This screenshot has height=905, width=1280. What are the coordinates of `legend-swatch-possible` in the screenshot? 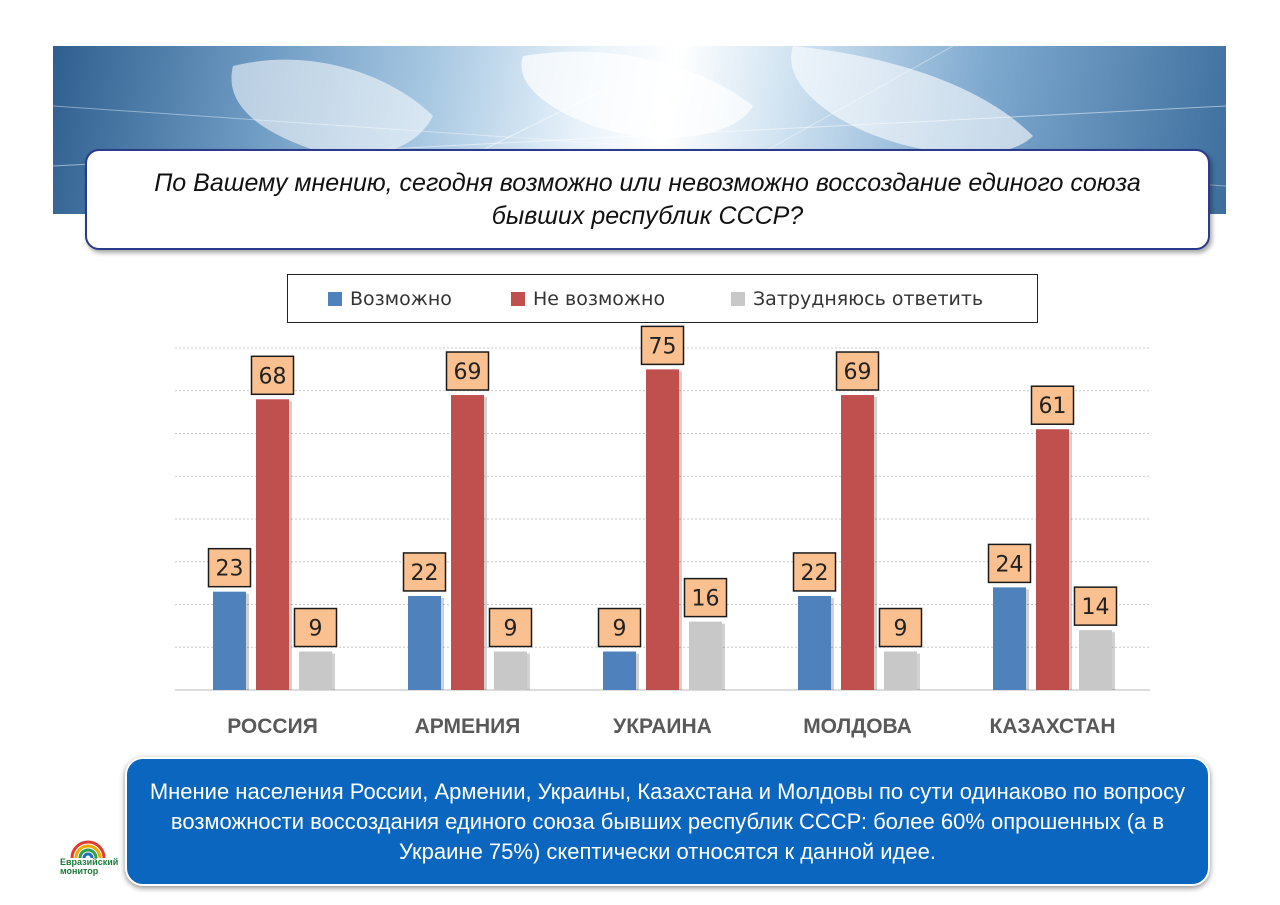 It's located at (335, 299).